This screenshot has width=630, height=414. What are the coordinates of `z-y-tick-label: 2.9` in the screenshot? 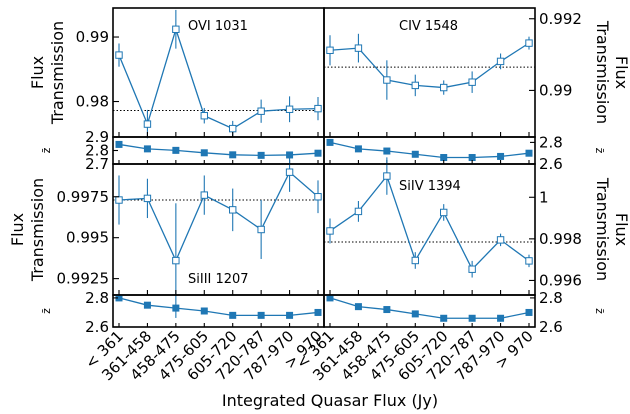 It's located at (97, 137).